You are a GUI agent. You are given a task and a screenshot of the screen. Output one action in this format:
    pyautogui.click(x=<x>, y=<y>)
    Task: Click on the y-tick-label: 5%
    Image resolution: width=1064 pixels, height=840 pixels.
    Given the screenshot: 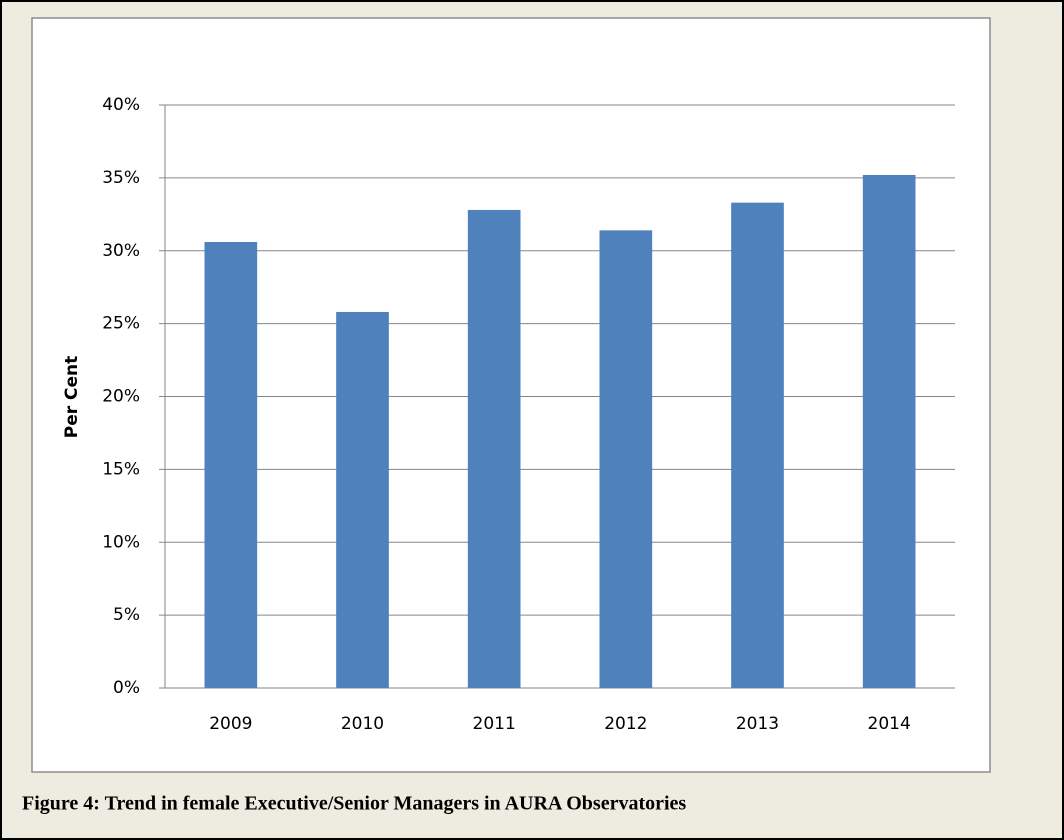 What is the action you would take?
    pyautogui.click(x=126, y=615)
    